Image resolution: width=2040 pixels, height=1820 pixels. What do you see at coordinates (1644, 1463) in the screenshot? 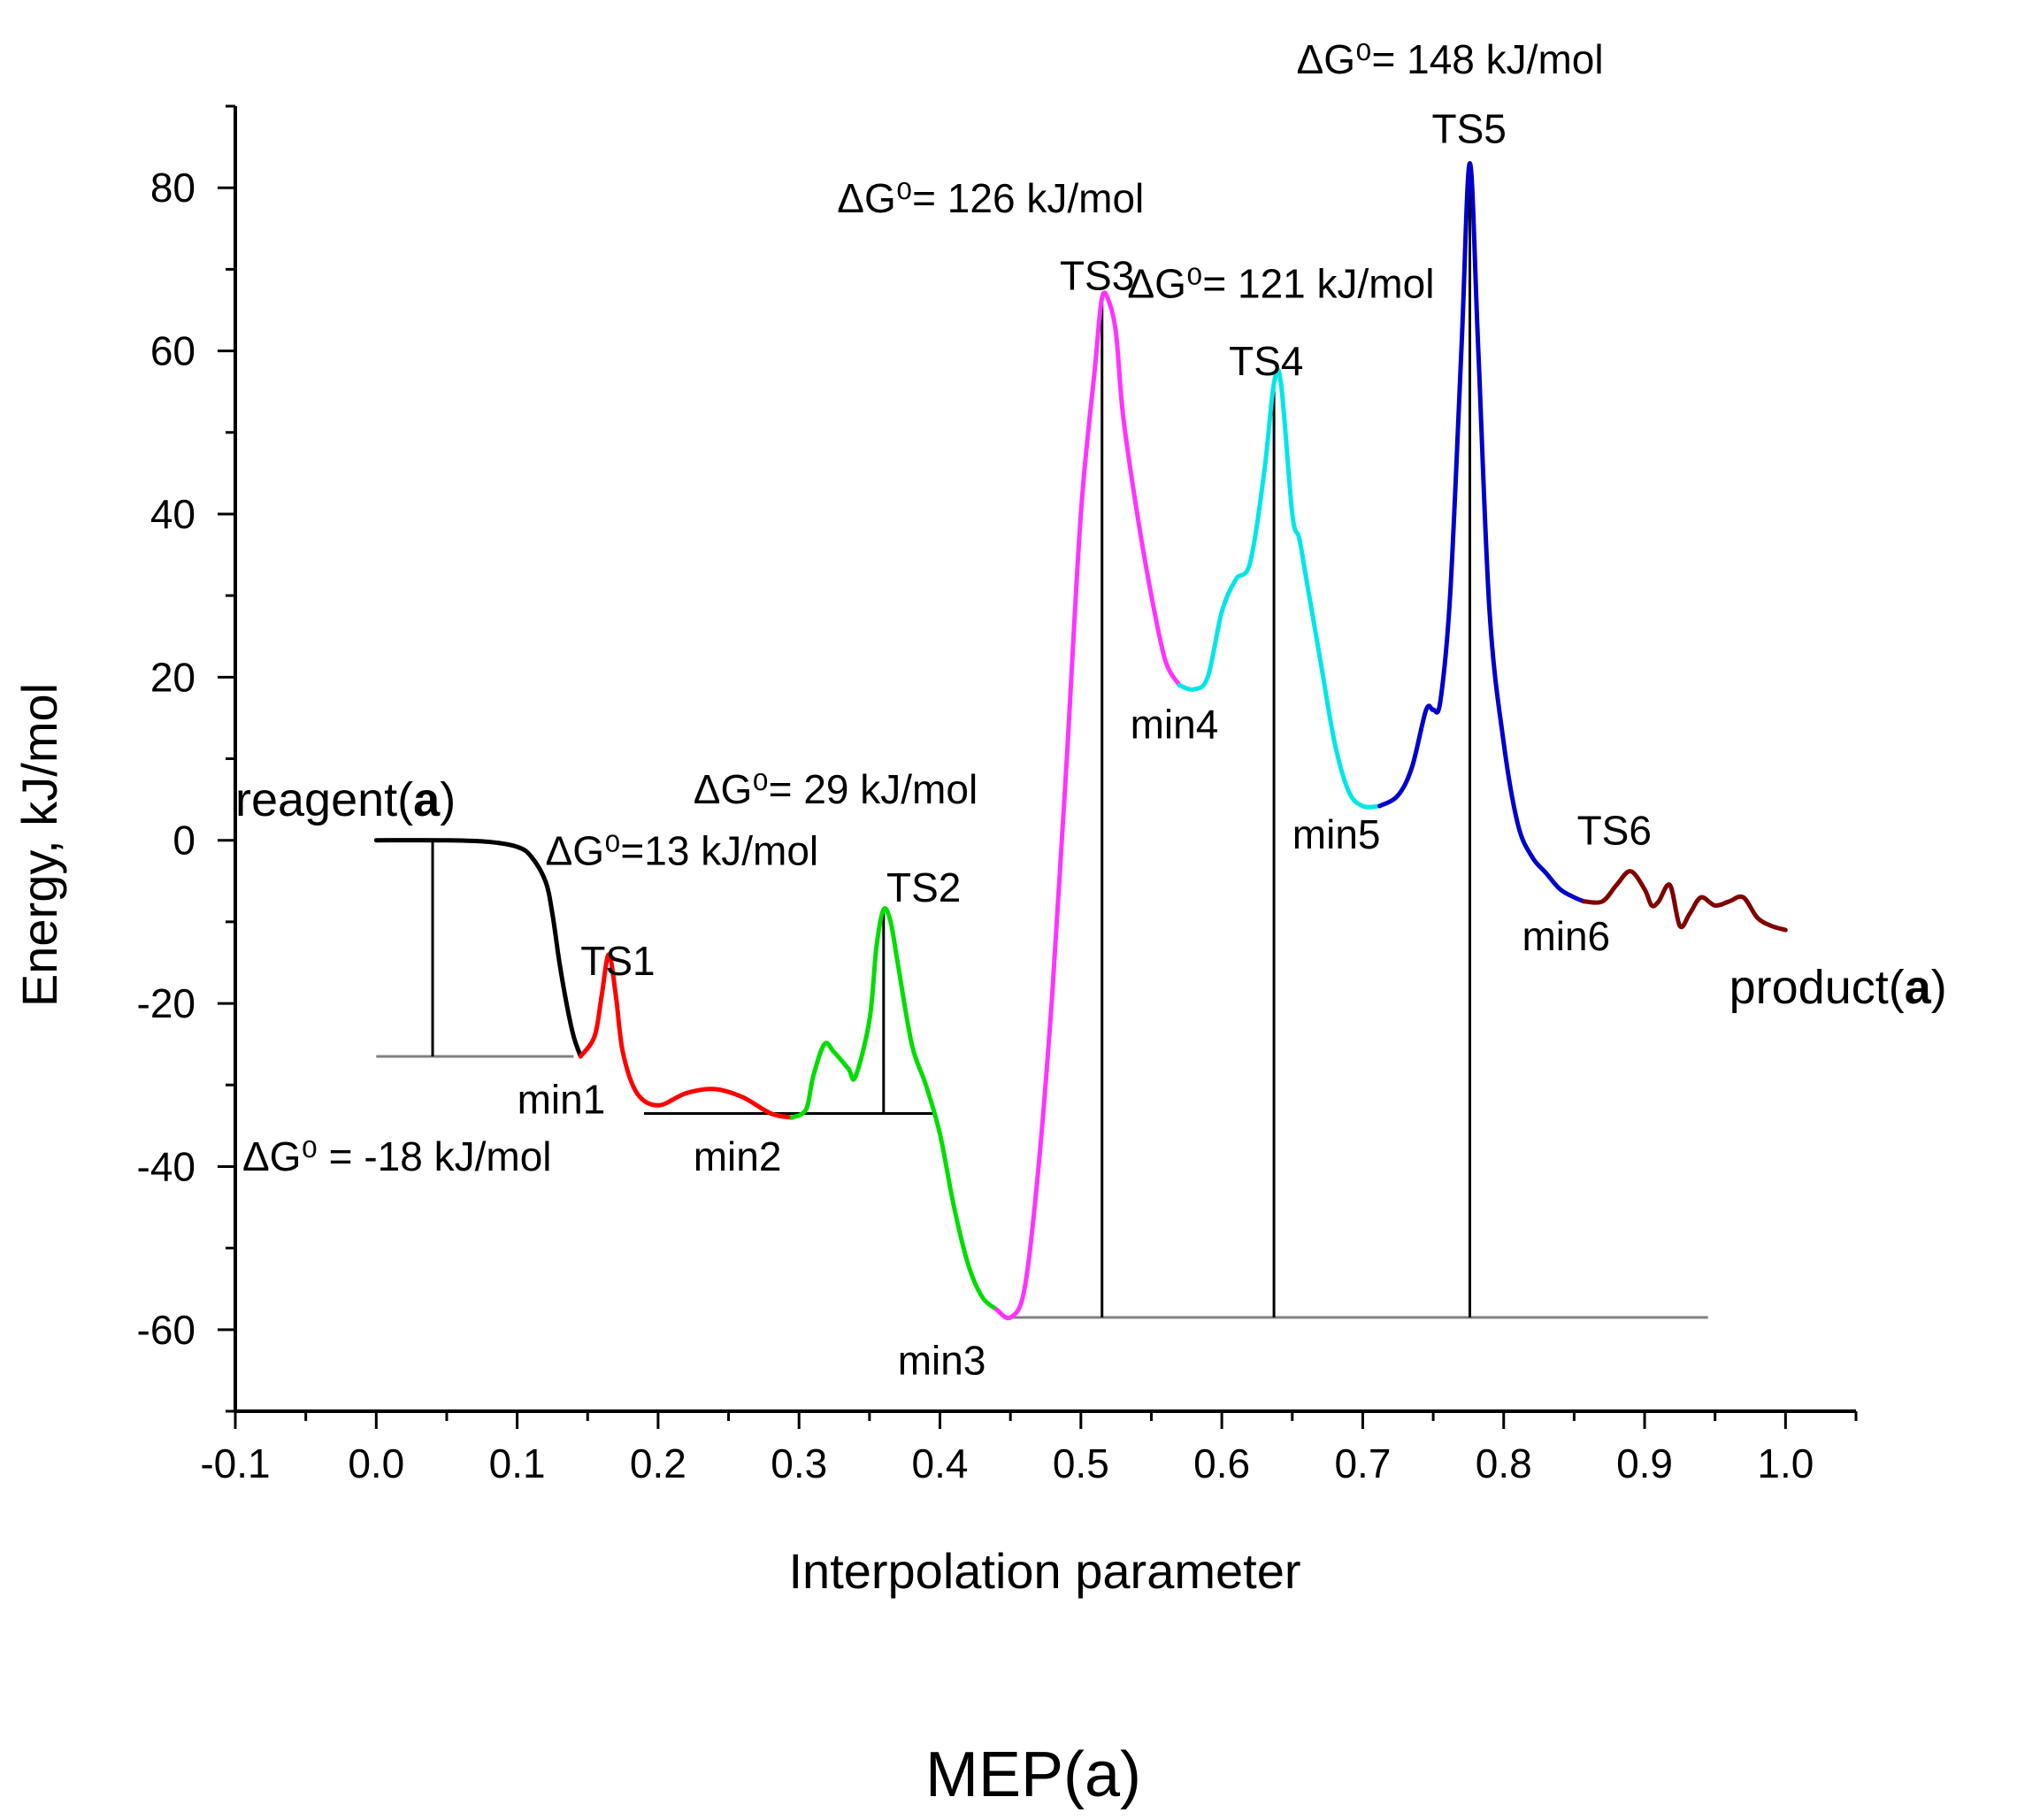
I see `x-tick-label: 0.9` at bounding box center [1644, 1463].